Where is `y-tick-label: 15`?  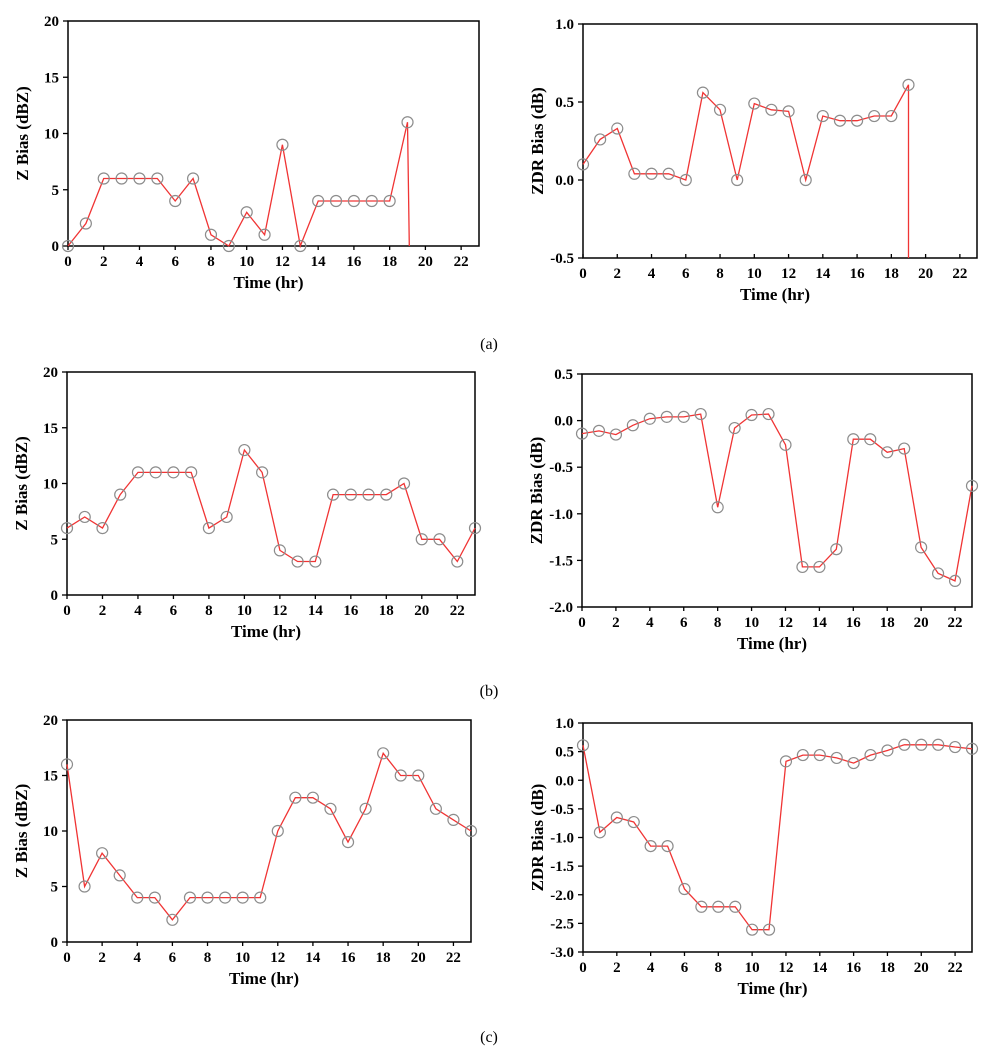
y-tick-label: 15 is located at coordinates (50, 777).